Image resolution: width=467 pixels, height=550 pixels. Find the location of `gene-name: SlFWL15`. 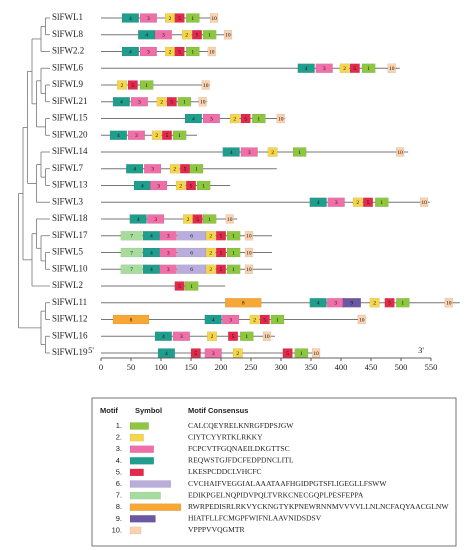

gene-name: SlFWL15 is located at coordinates (70, 118).